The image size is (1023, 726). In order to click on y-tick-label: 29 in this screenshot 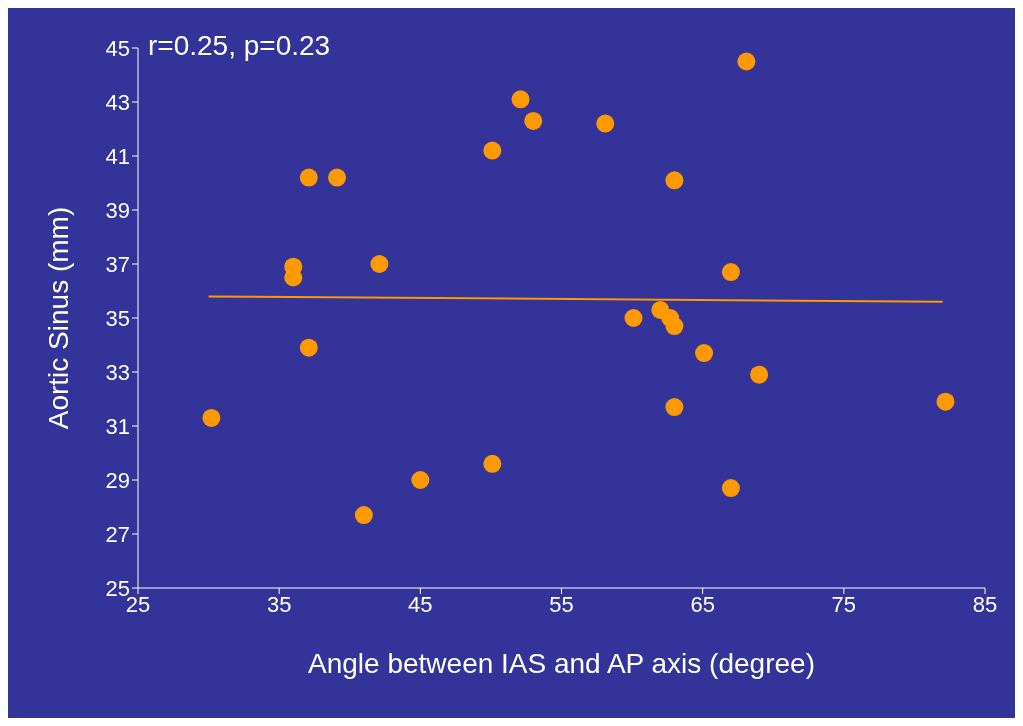, I will do `click(117, 480)`.